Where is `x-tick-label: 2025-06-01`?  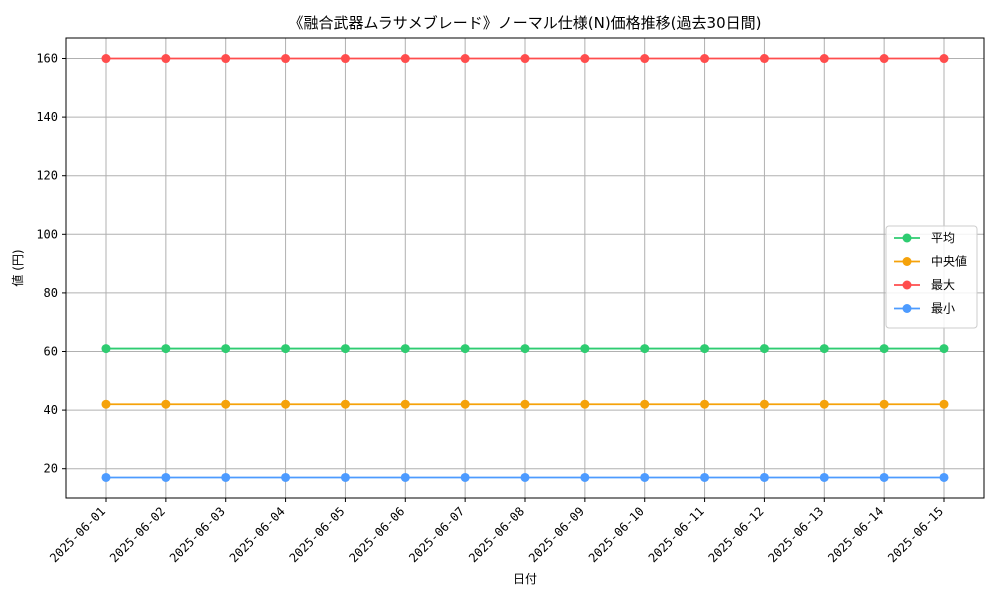
x-tick-label: 2025-06-01 is located at coordinates (77, 534).